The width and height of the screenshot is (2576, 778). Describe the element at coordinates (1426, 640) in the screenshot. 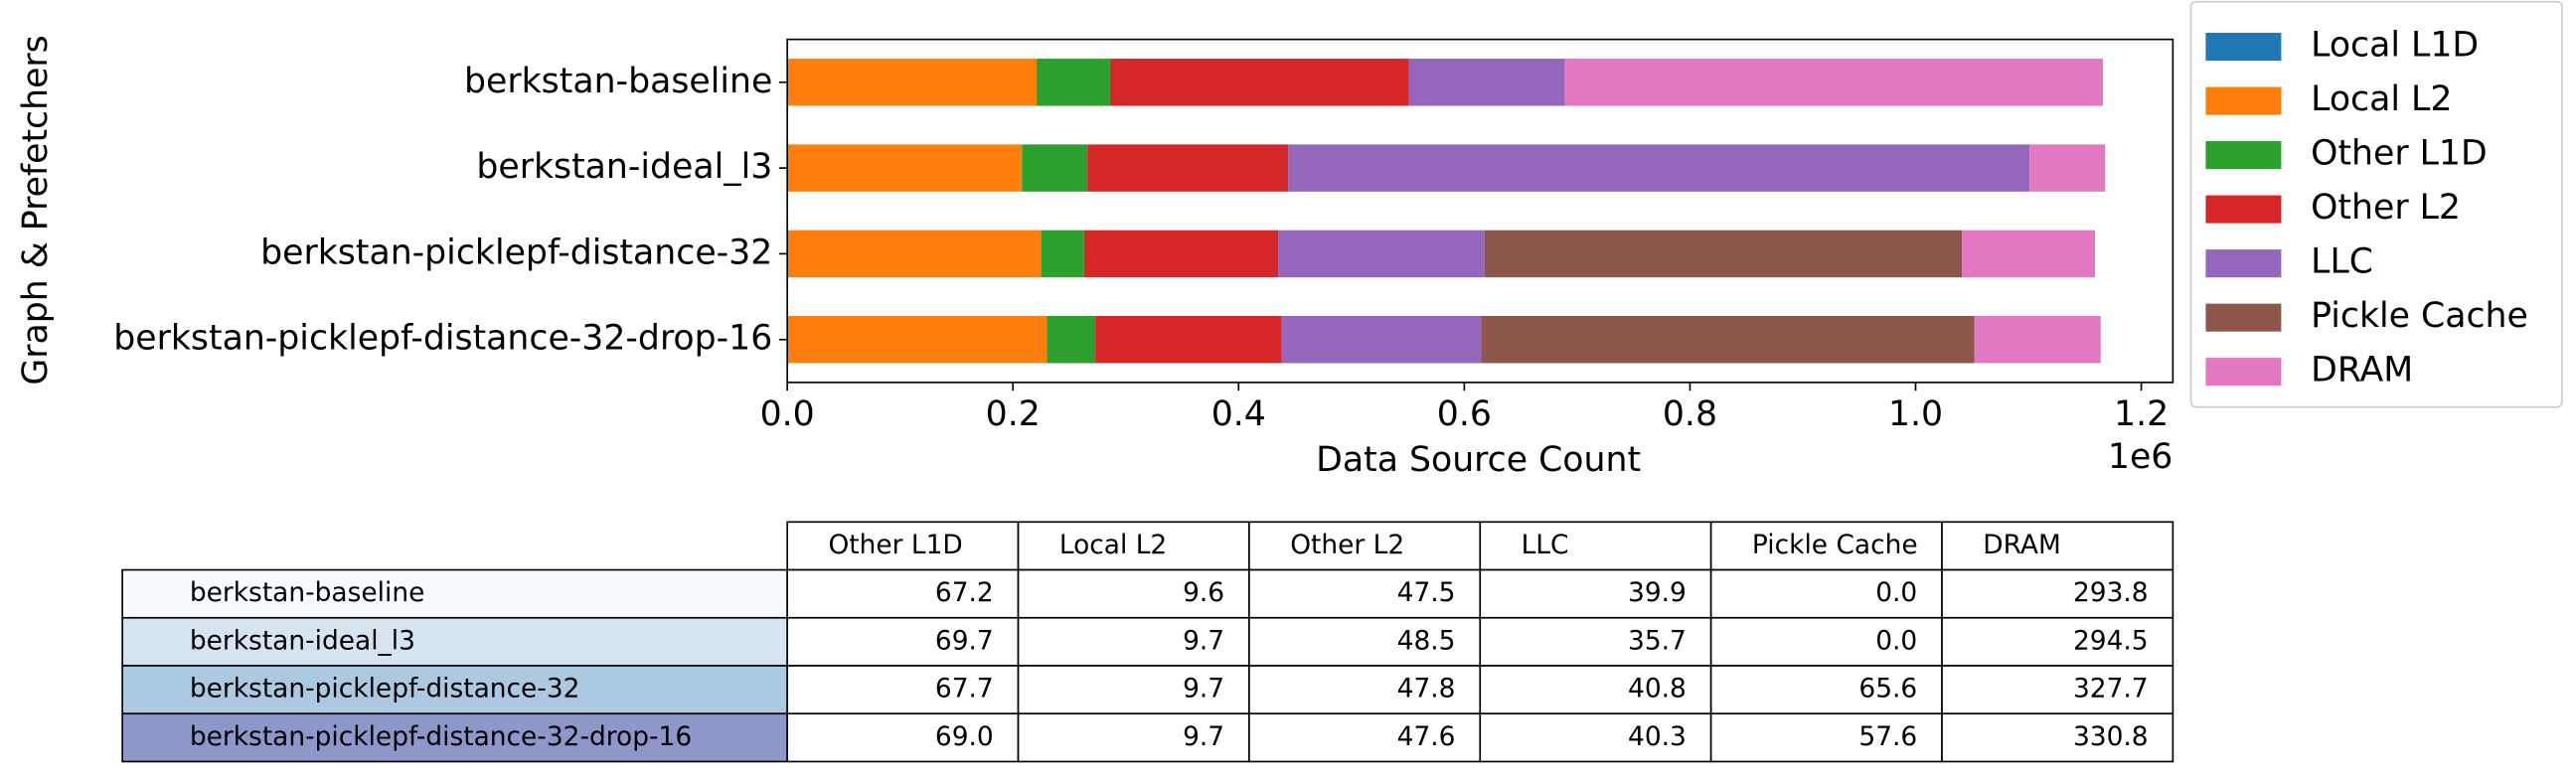

I see `table-cell-text: 48.5` at that location.